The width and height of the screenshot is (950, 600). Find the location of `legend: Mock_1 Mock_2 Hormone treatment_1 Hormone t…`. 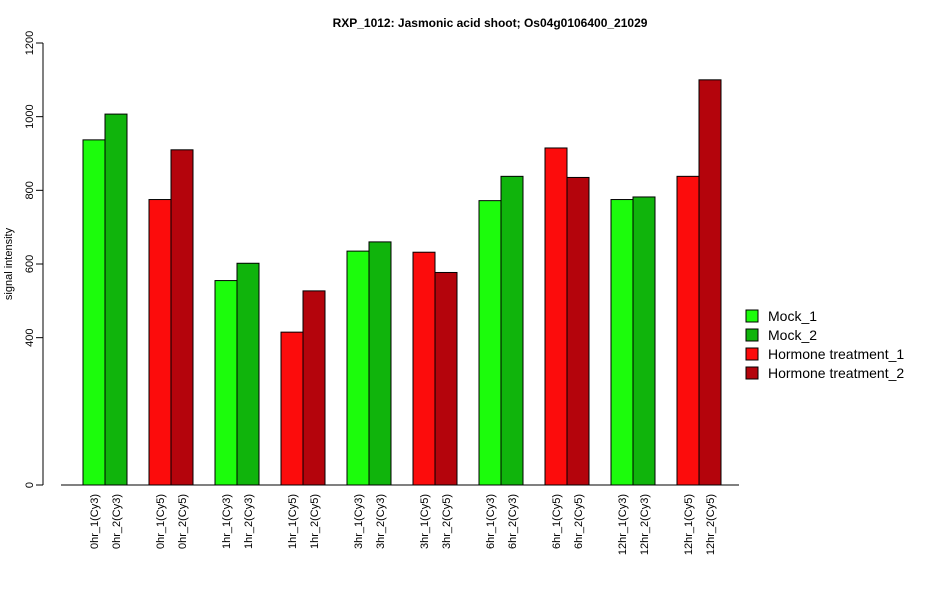

legend: Mock_1 Mock_2 Hormone treatment_1 Hormone t… is located at coordinates (824, 344).